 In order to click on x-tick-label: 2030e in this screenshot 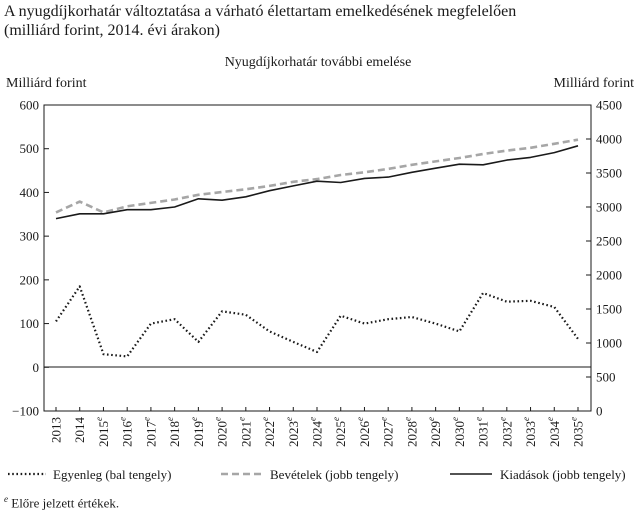, I will do `click(458, 432)`.